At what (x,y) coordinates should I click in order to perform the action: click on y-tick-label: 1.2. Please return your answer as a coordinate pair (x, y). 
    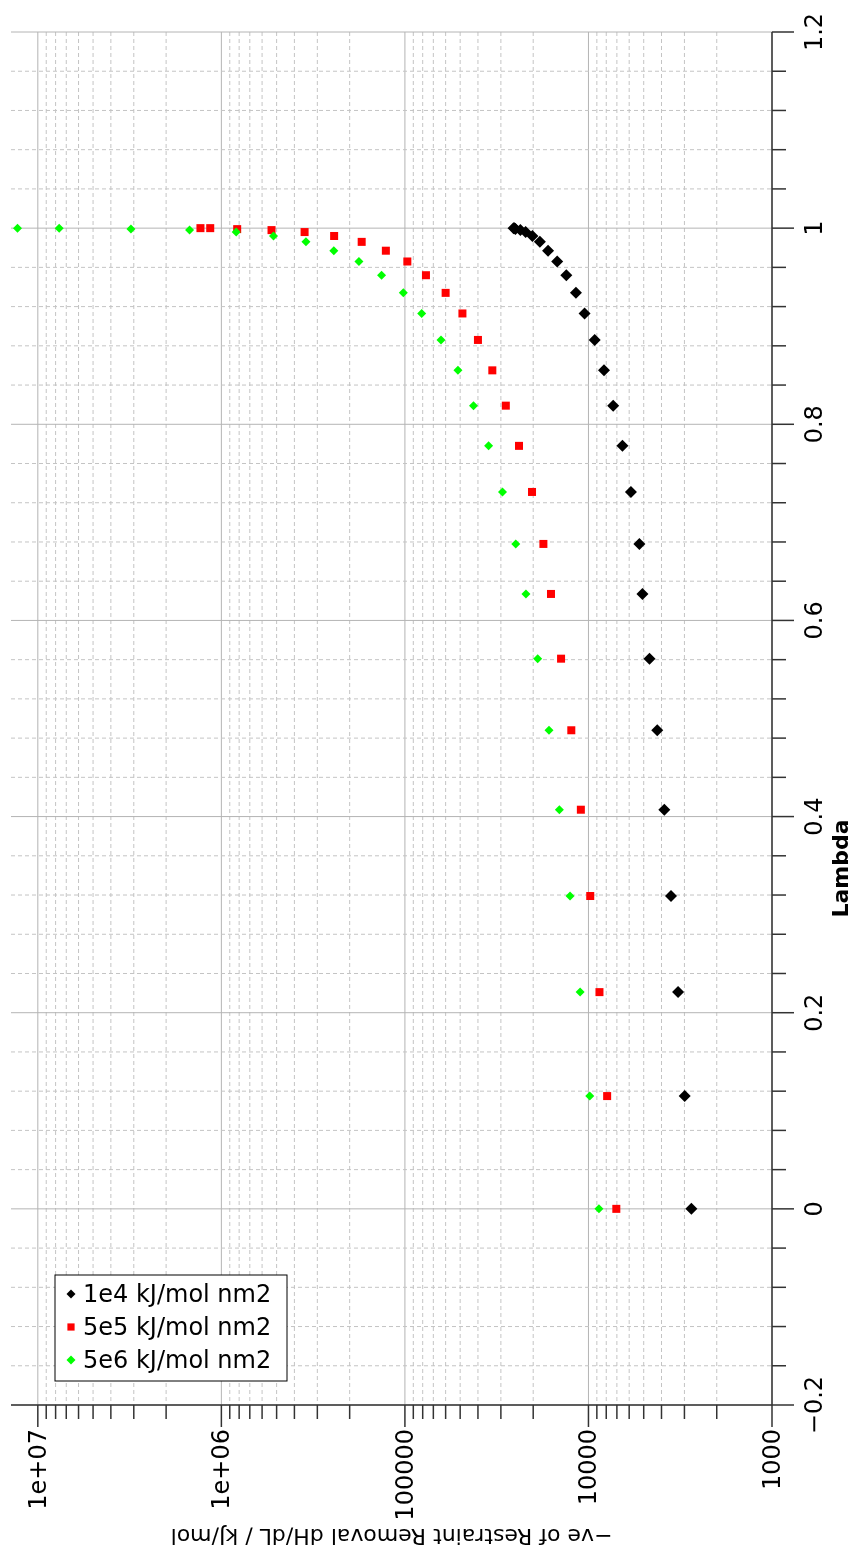
    Looking at the image, I should click on (814, 32).